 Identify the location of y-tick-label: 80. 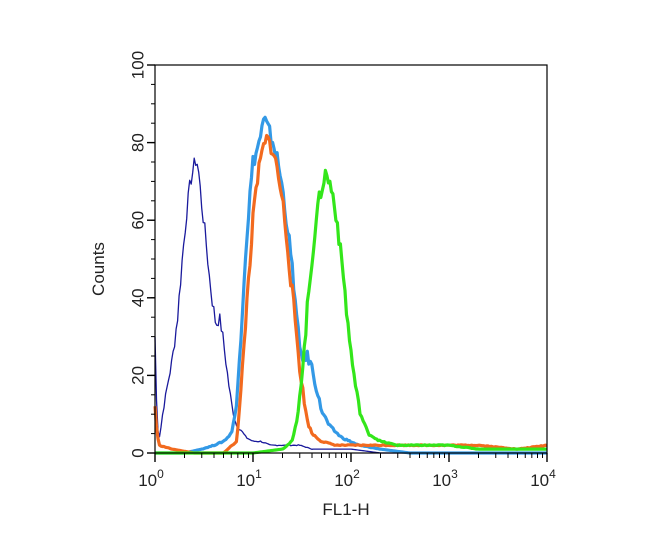
(137, 142).